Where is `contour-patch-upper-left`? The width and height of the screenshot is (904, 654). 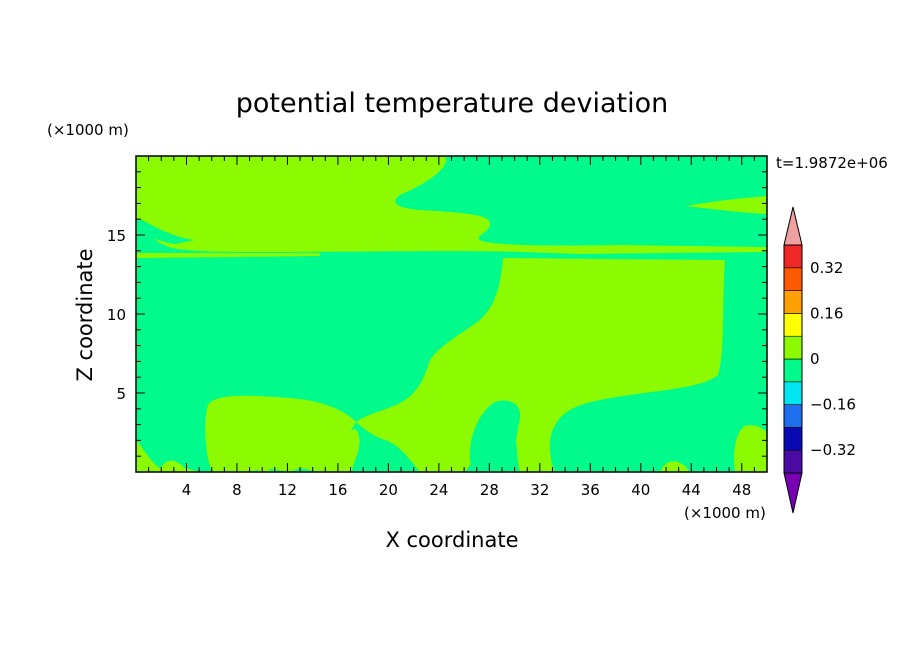
contour-patch-upper-left is located at coordinates (165, 231).